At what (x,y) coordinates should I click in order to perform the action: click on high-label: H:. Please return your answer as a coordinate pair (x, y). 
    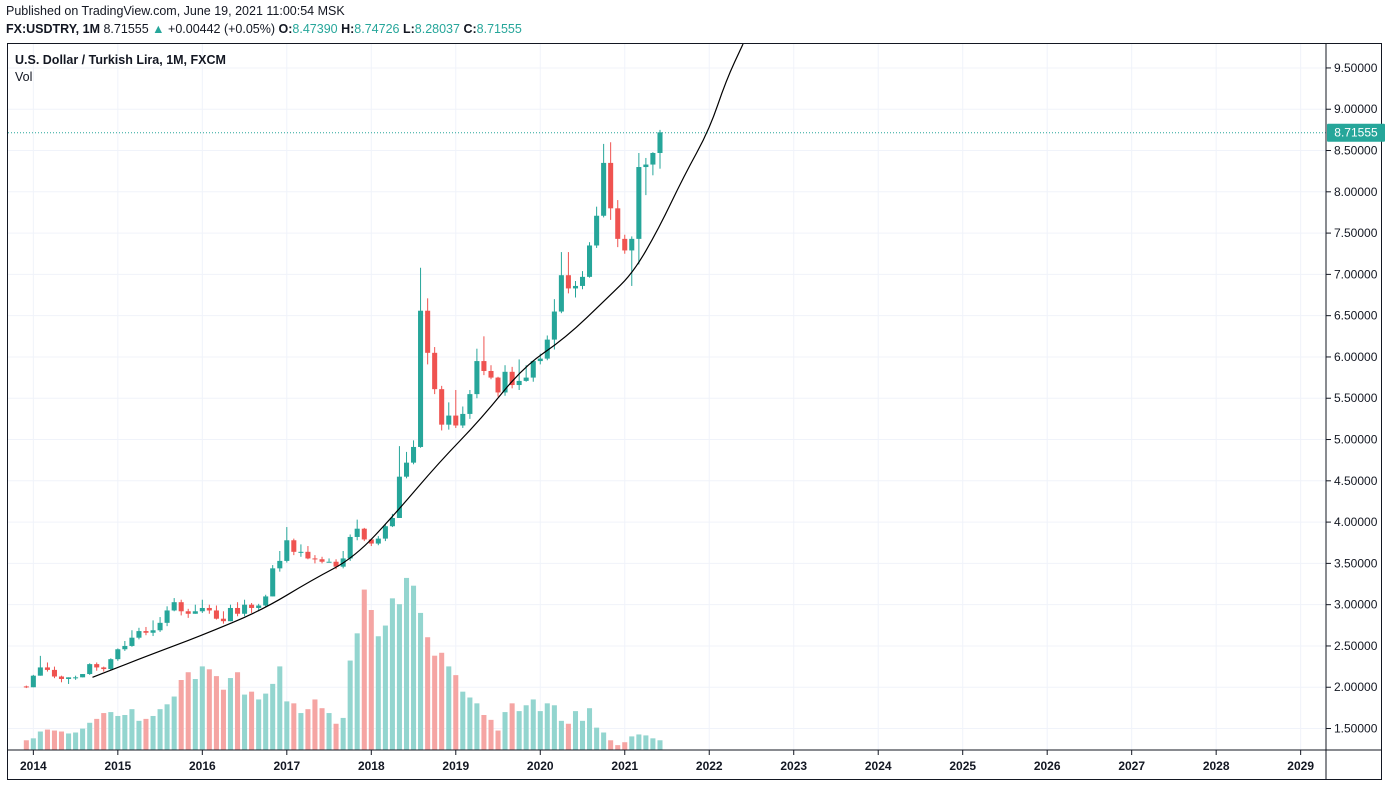
    Looking at the image, I should click on (348, 29).